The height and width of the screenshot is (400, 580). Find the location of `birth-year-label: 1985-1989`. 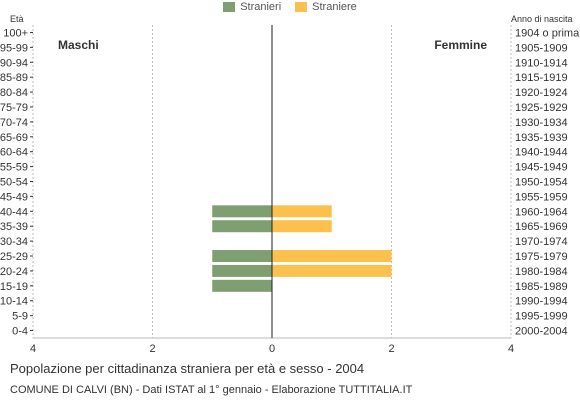

birth-year-label: 1985-1989 is located at coordinates (541, 287).